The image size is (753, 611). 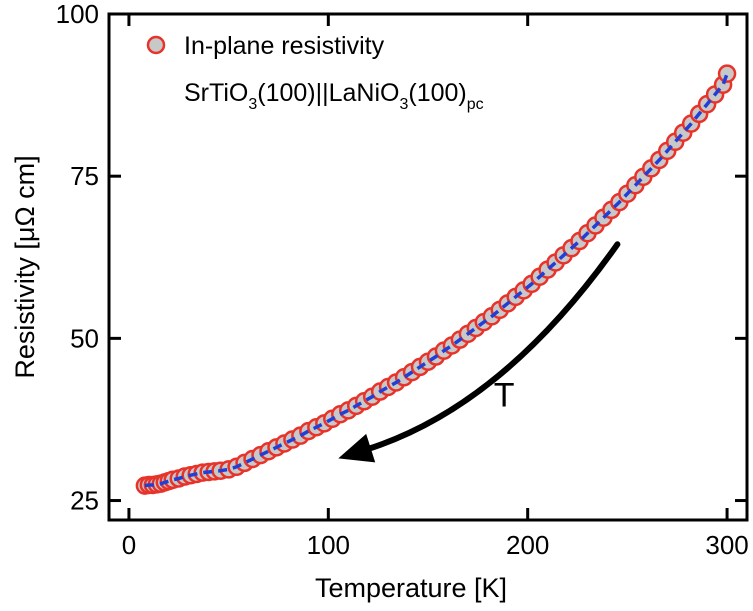 I want to click on annotation: T, so click(x=479, y=352).